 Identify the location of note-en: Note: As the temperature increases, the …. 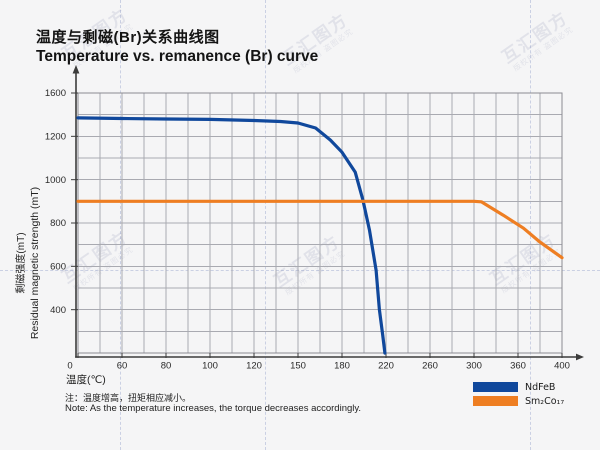
(213, 408).